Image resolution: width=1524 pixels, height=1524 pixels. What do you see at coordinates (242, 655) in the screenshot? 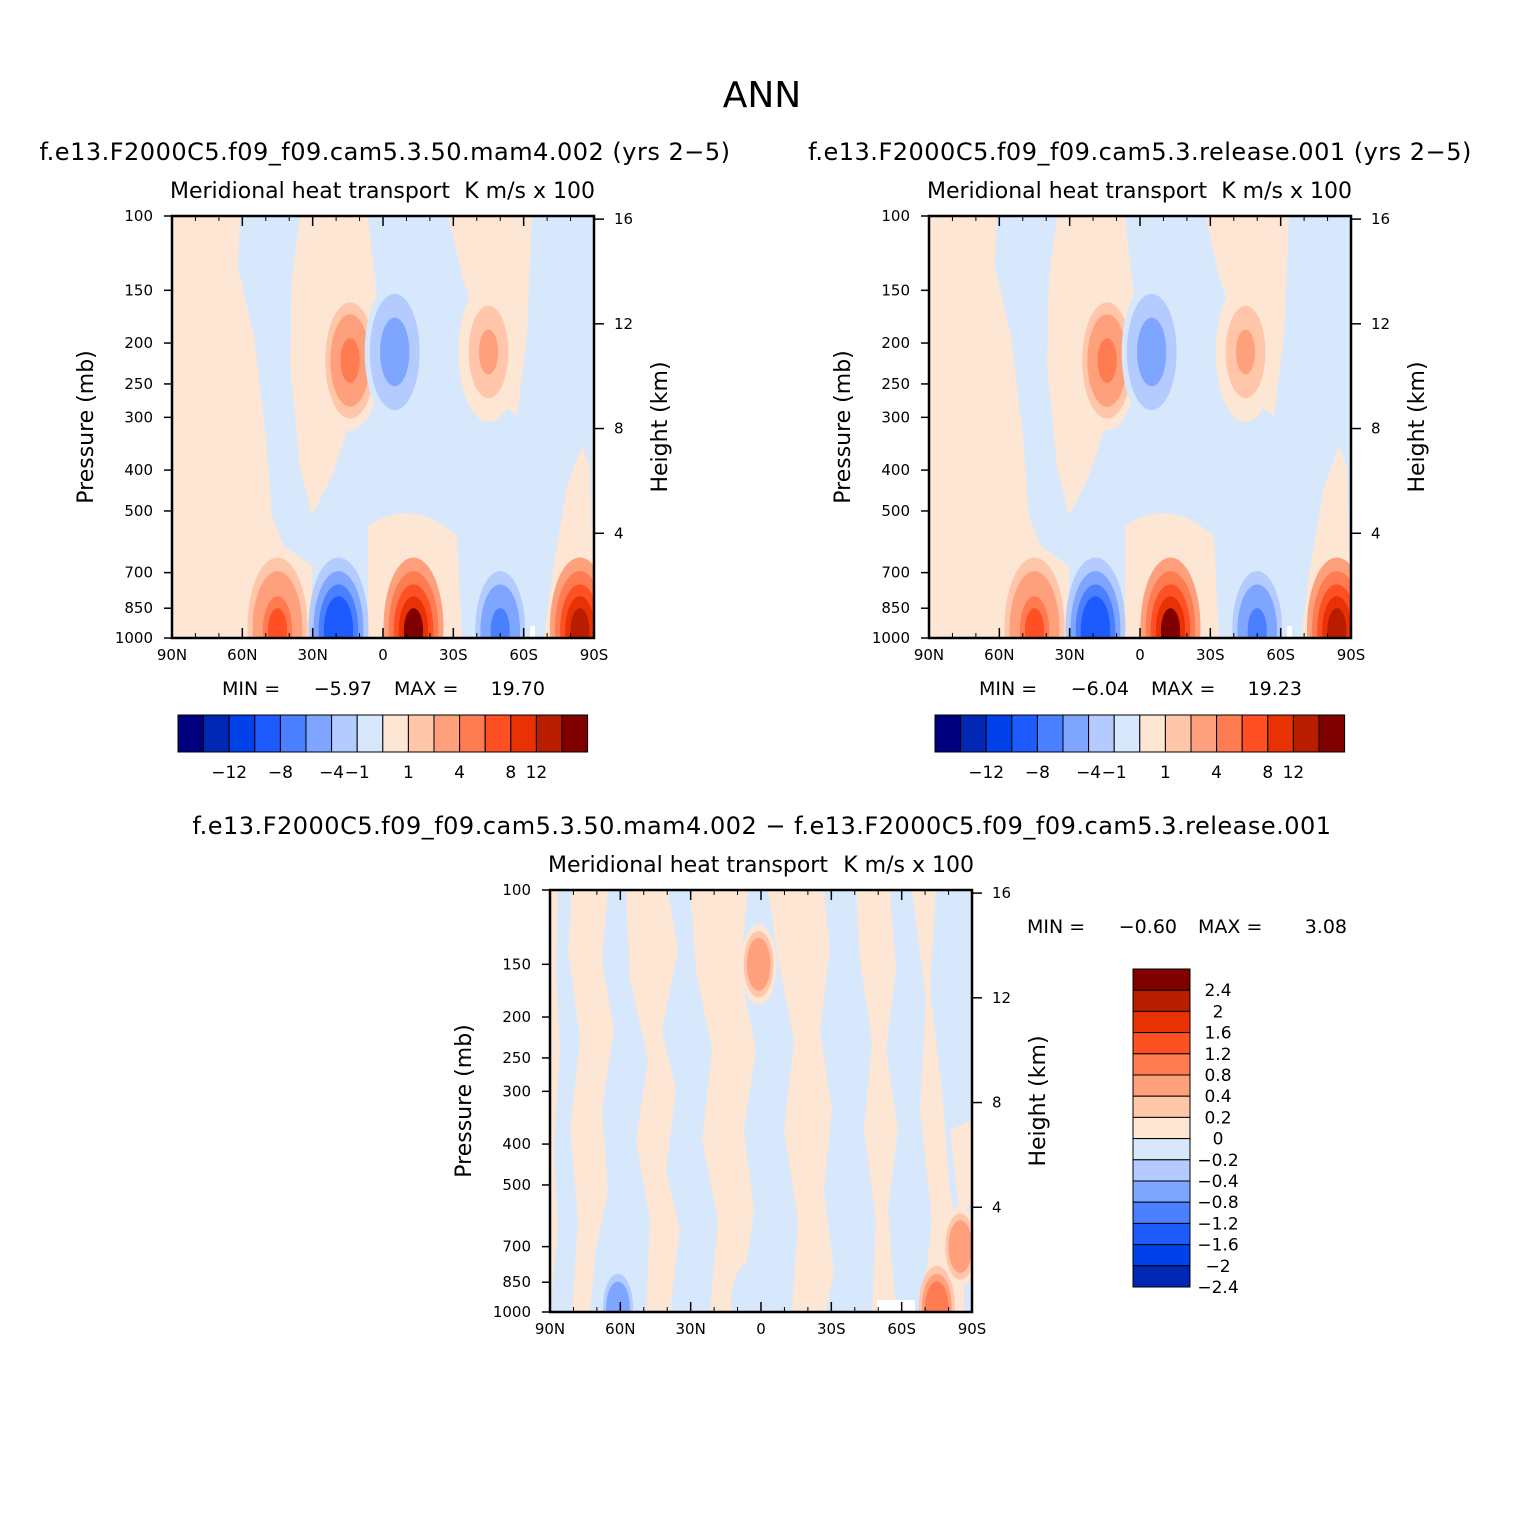
I see `x-tick-label: 60N` at bounding box center [242, 655].